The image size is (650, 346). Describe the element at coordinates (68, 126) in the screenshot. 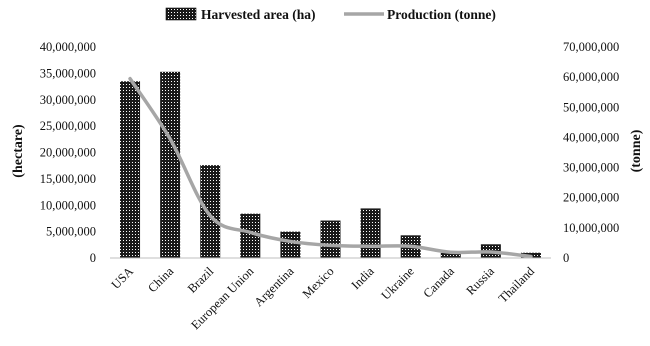

I see `y-tick-label: 25,000,000` at that location.